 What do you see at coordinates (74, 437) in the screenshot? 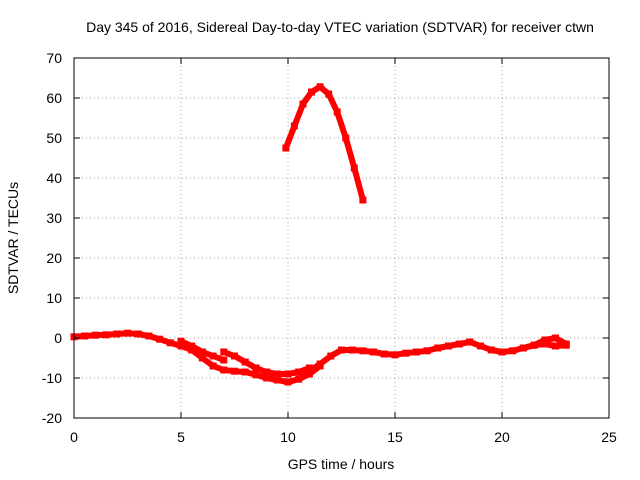
I see `x-tick-label: 0` at bounding box center [74, 437].